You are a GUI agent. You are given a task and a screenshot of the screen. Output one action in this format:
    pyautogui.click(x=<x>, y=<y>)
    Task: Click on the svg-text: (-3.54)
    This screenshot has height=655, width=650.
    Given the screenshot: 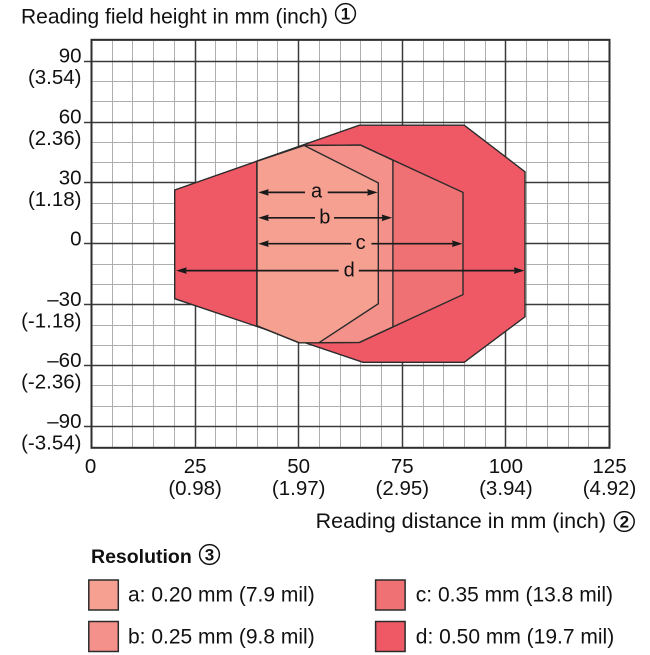 What is the action you would take?
    pyautogui.click(x=51, y=443)
    